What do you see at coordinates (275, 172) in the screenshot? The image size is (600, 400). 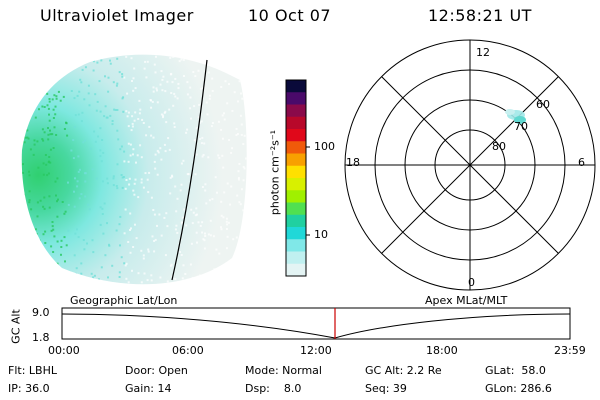 I see `colorbar-unit-label: photon cm⁻²s⁻¹` at bounding box center [275, 172].